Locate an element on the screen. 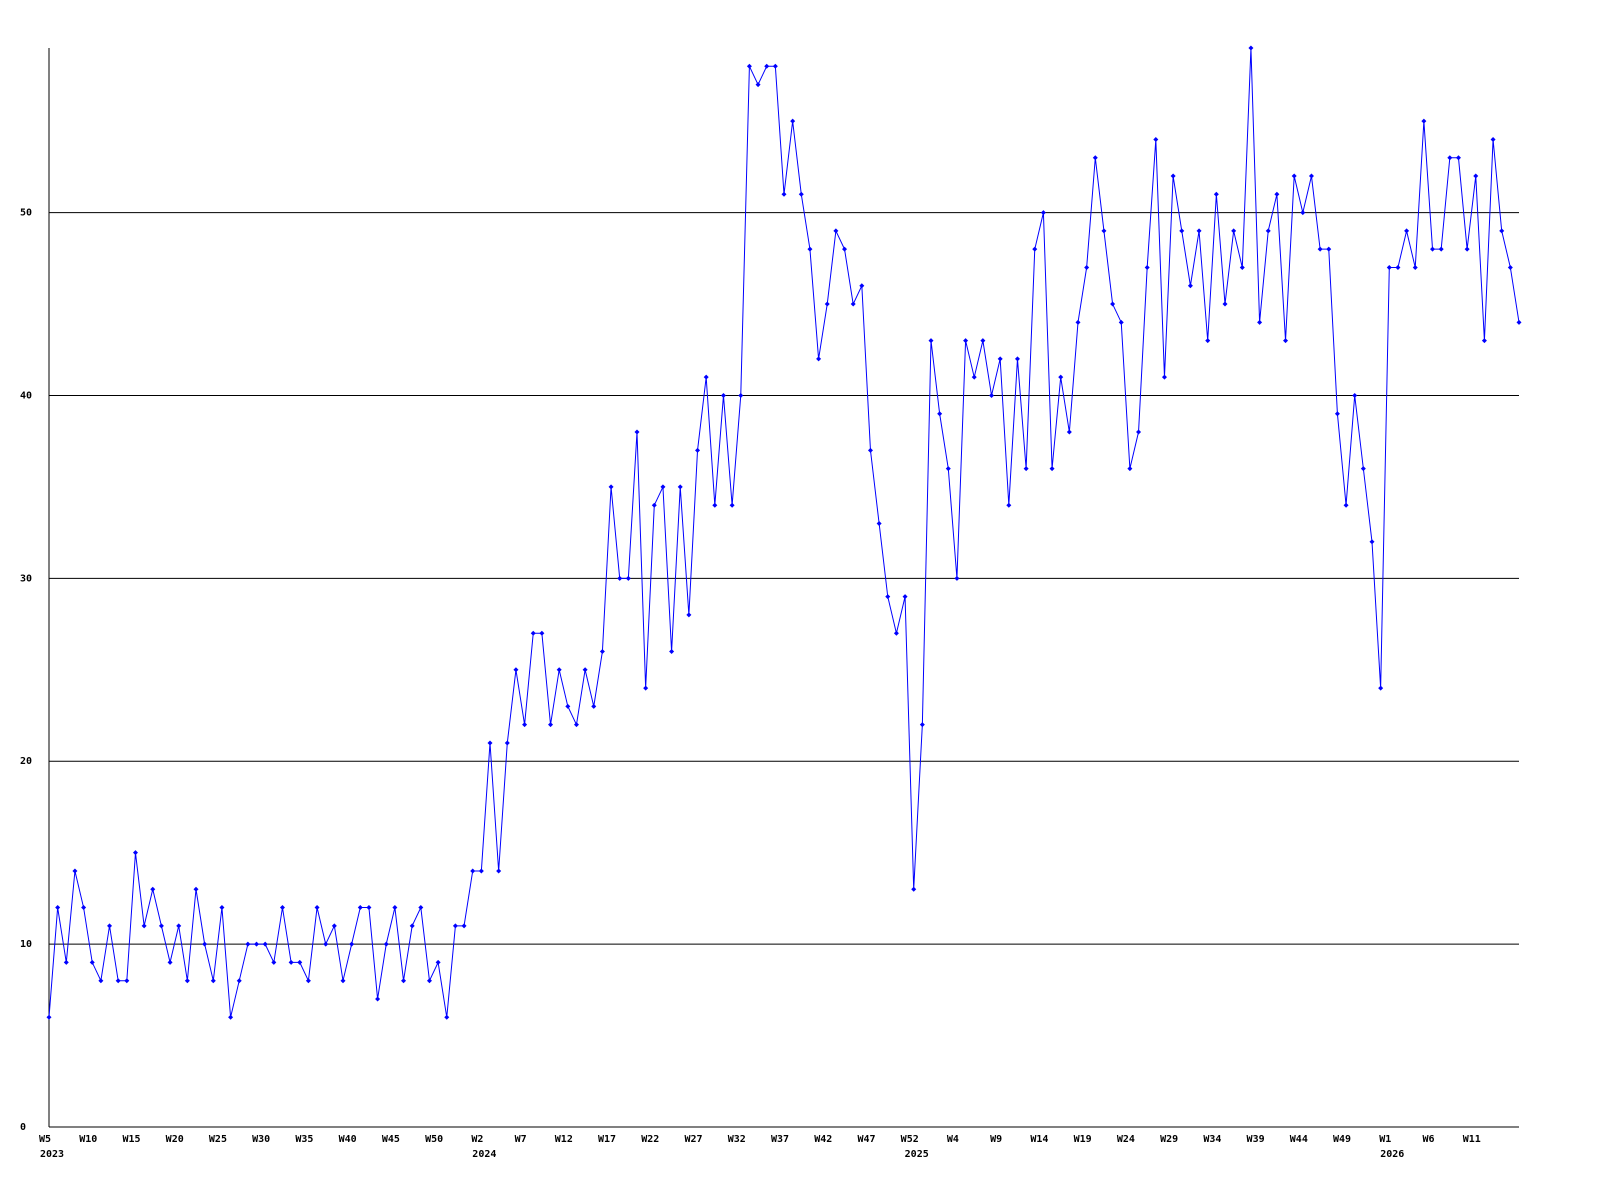 The width and height of the screenshot is (1600, 1204). x-tick-label: W7 is located at coordinates (521, 1139).